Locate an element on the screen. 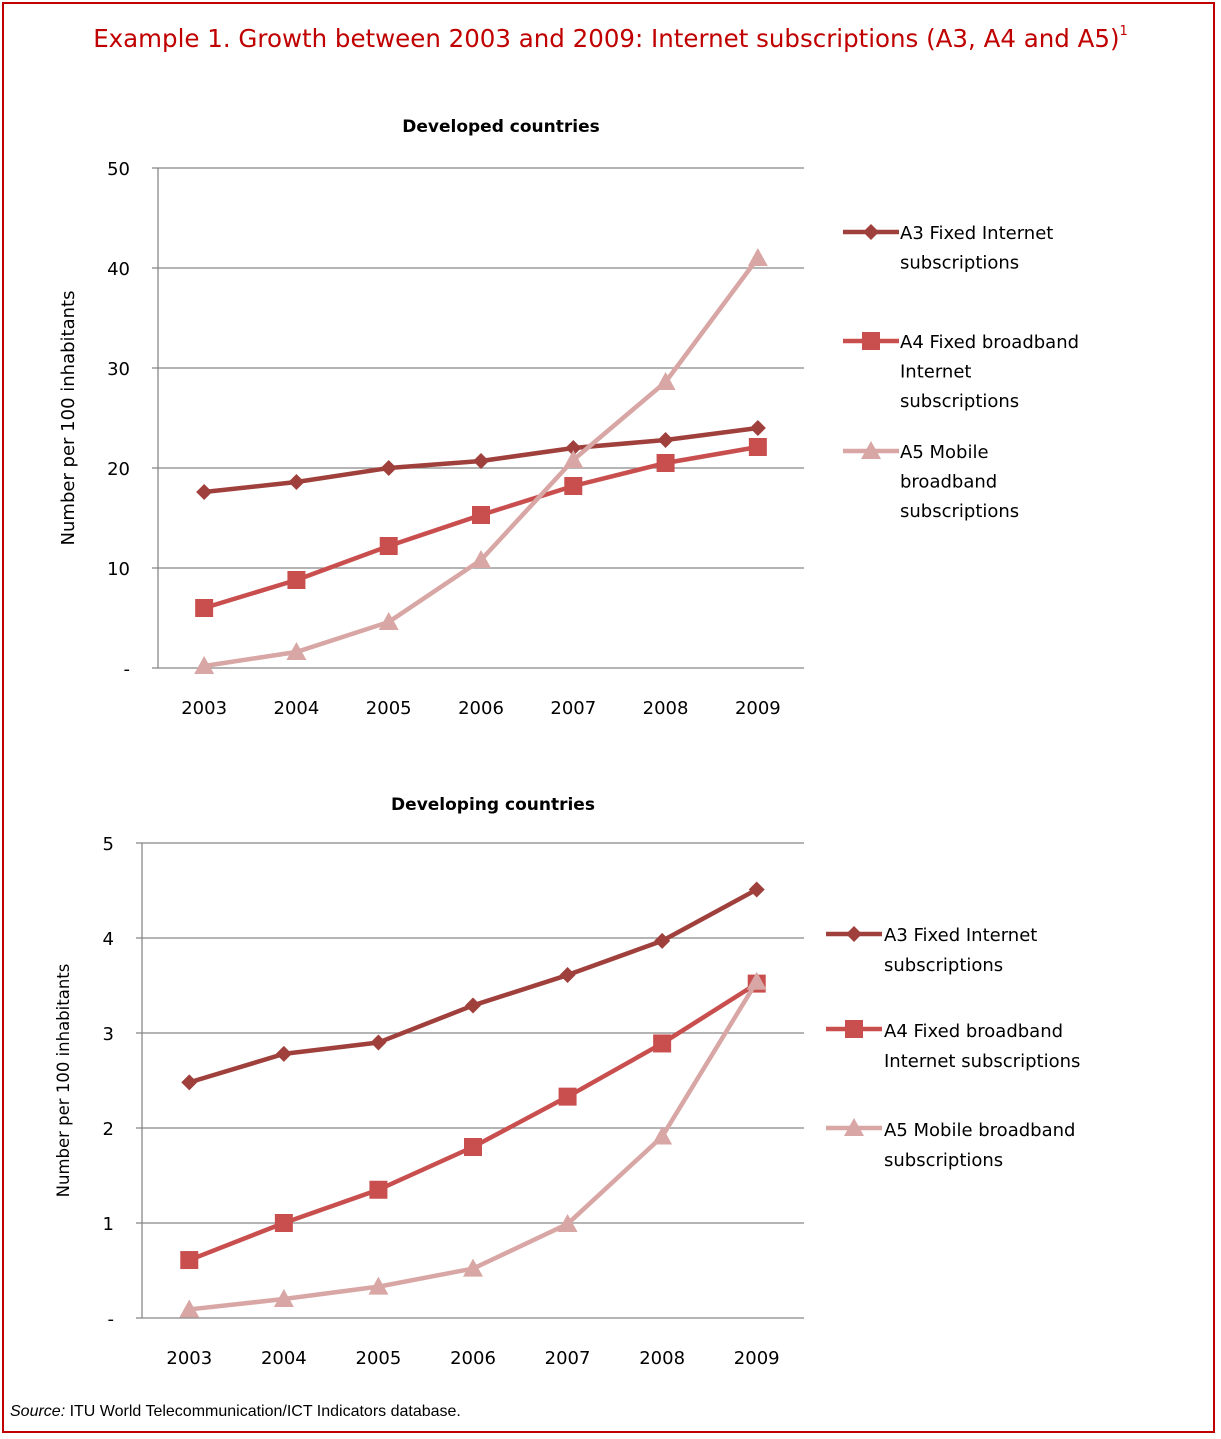 The height and width of the screenshot is (1439, 1221). y-tick-label: 40 is located at coordinates (118, 269).